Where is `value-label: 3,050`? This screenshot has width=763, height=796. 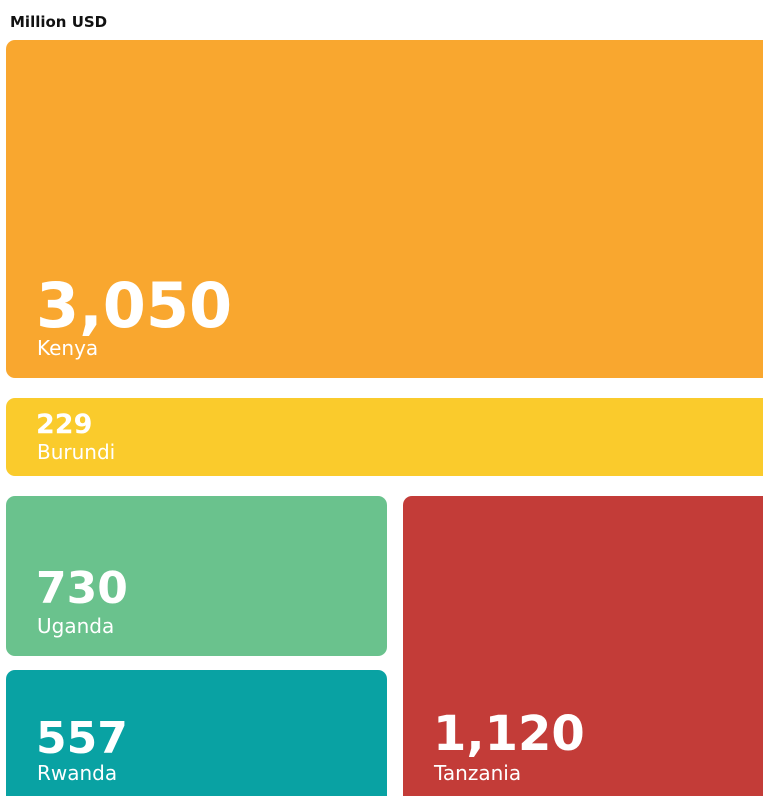
value-label: 3,050 is located at coordinates (134, 305).